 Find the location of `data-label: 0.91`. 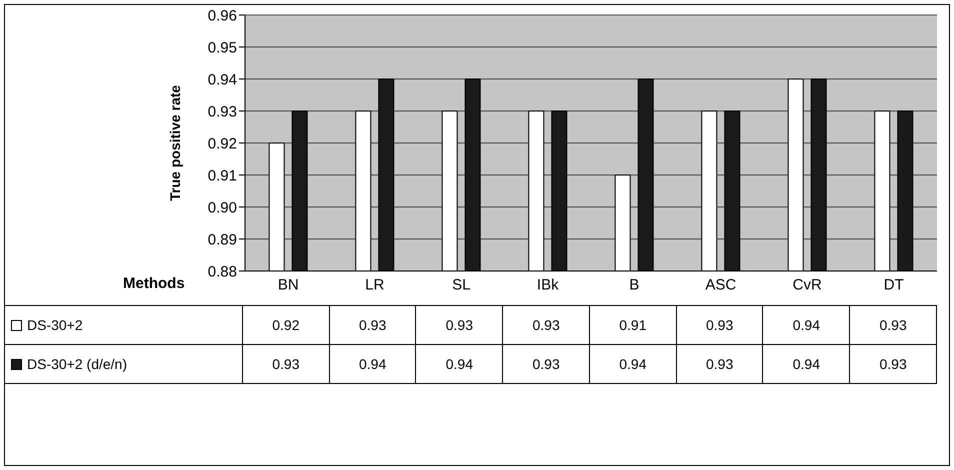

data-label: 0.91 is located at coordinates (633, 325).